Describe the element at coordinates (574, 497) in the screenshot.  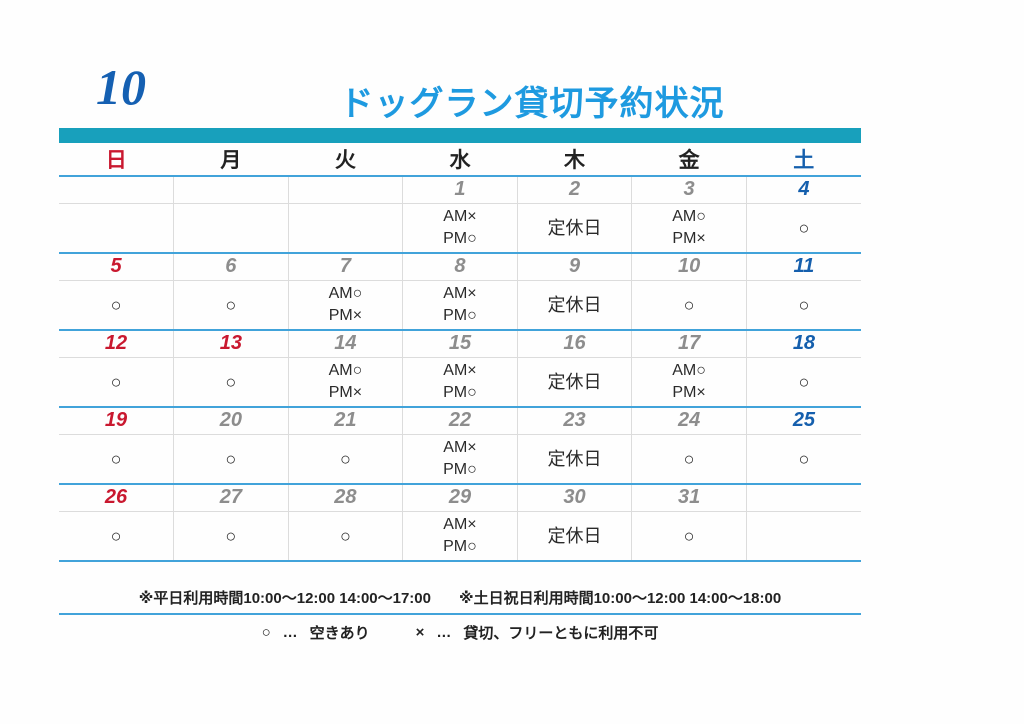
I see `date-cell-30: 30` at that location.